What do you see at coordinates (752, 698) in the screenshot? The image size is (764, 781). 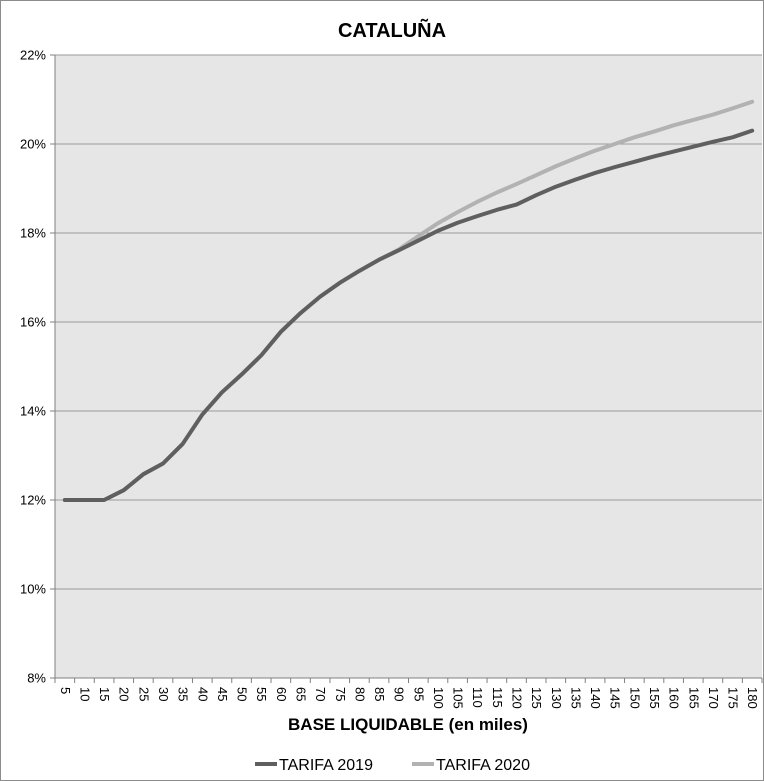 I see `x-tick-label: 180` at bounding box center [752, 698].